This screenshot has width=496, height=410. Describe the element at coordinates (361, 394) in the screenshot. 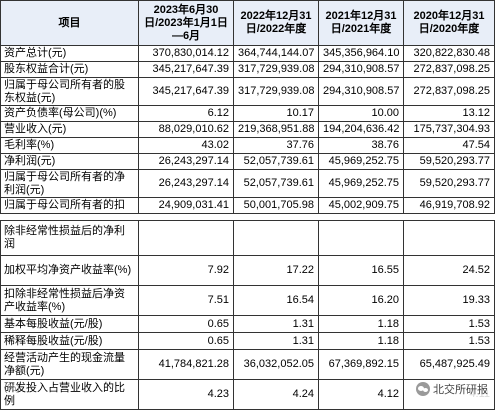

I see `table-cell: 4.12` at that location.